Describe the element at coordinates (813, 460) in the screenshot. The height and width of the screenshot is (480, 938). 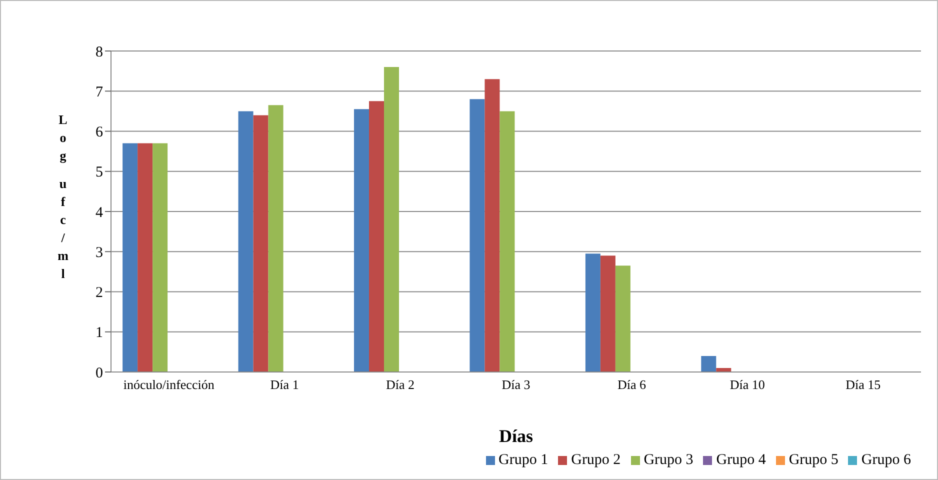
I see `legend-label: Grupo 5` at that location.